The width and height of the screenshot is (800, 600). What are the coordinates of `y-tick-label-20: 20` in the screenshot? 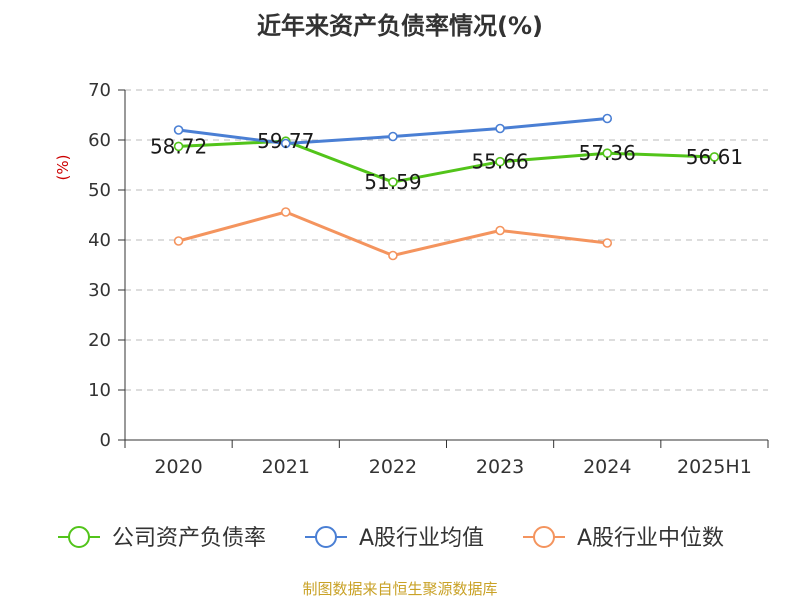 It's located at (99, 340).